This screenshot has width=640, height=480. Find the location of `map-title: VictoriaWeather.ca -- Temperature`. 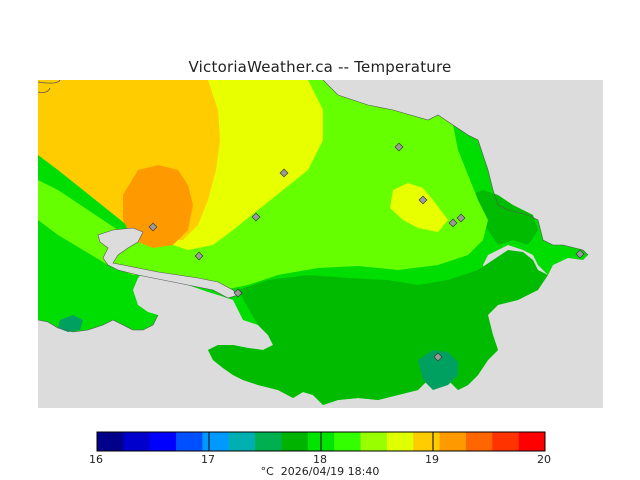

map-title: VictoriaWeather.ca -- Temperature is located at coordinates (320, 67).